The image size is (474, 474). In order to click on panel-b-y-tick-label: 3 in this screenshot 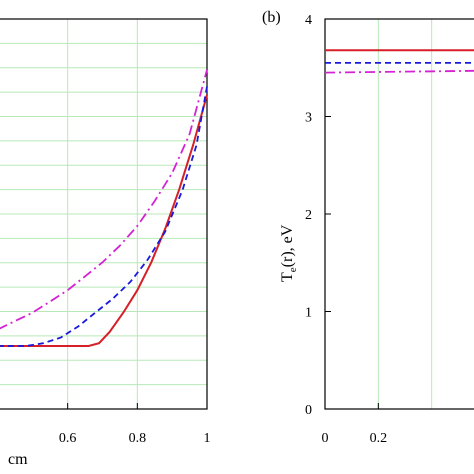, I will do `click(308, 118)`.